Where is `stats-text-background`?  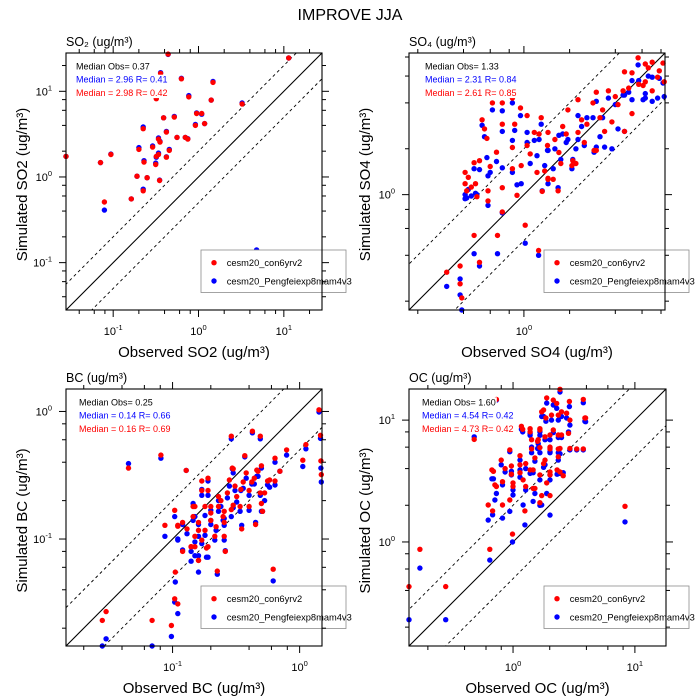 stats-text-background is located at coordinates (116, 402).